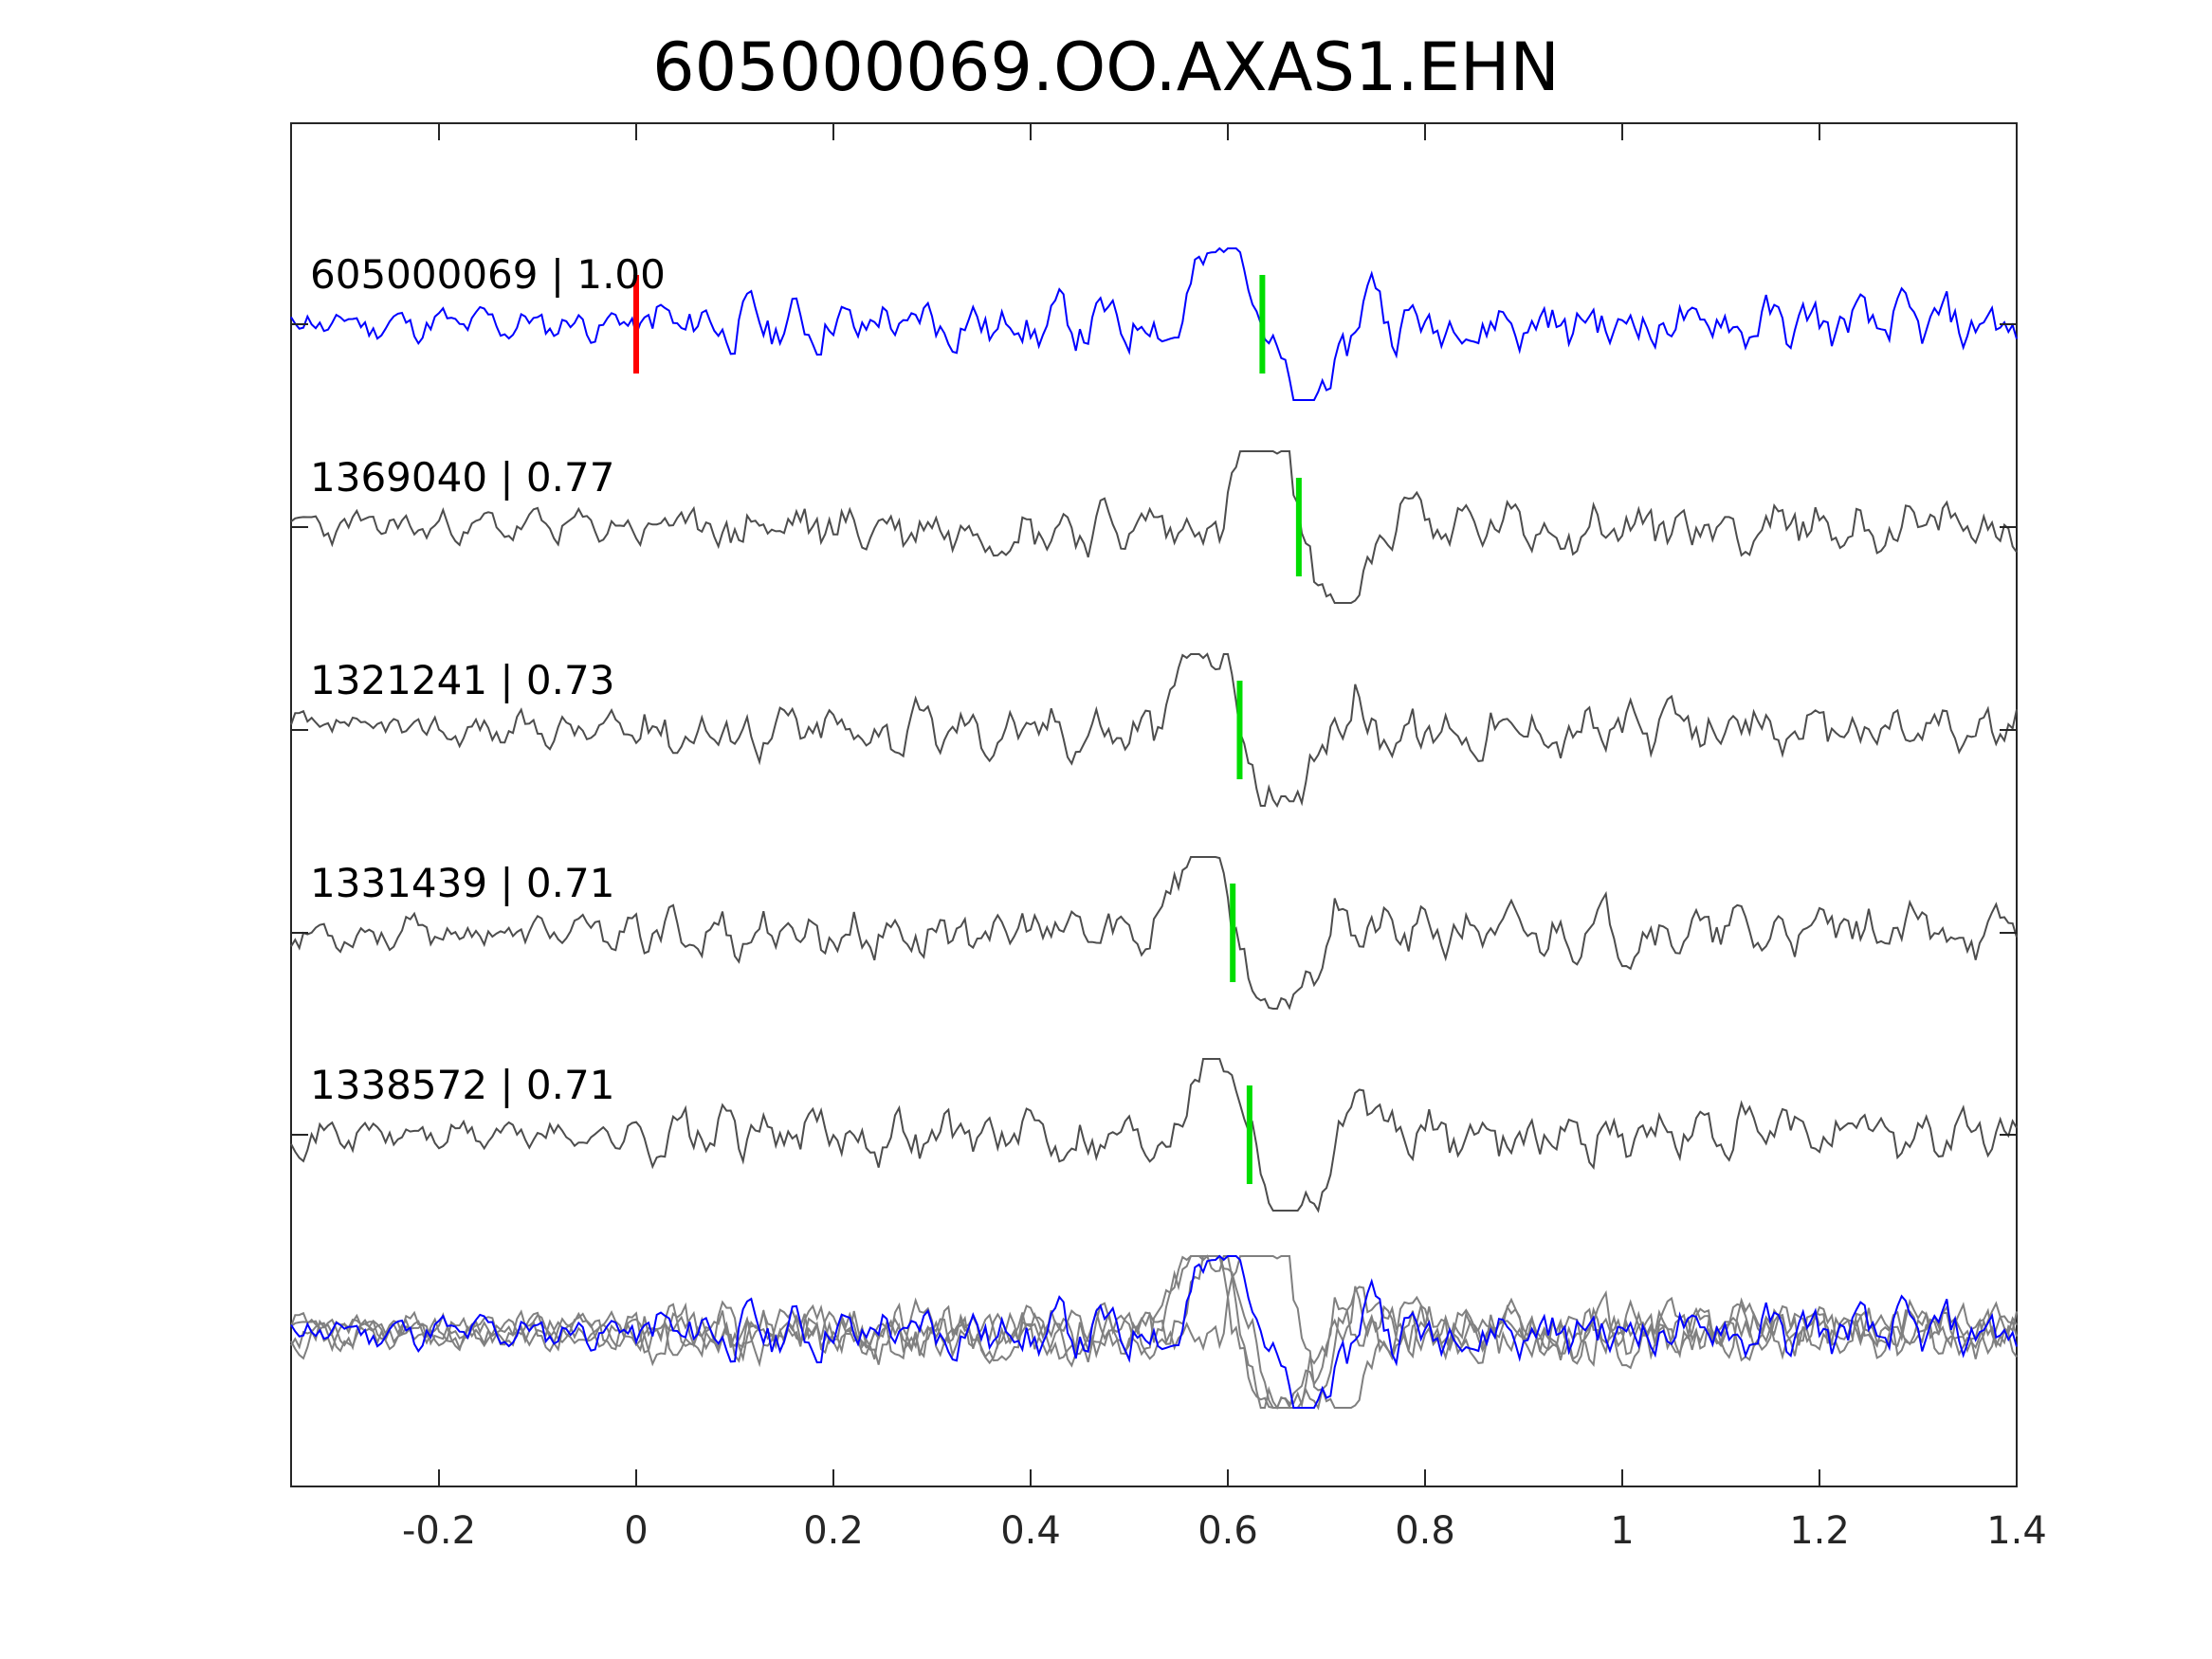 The image size is (2212, 1659). I want to click on trace-1338572-line, so click(1154, 1135).